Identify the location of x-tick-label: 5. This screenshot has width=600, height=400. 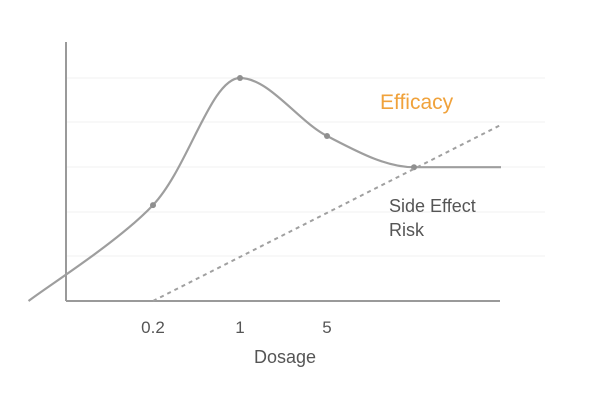
(326, 327).